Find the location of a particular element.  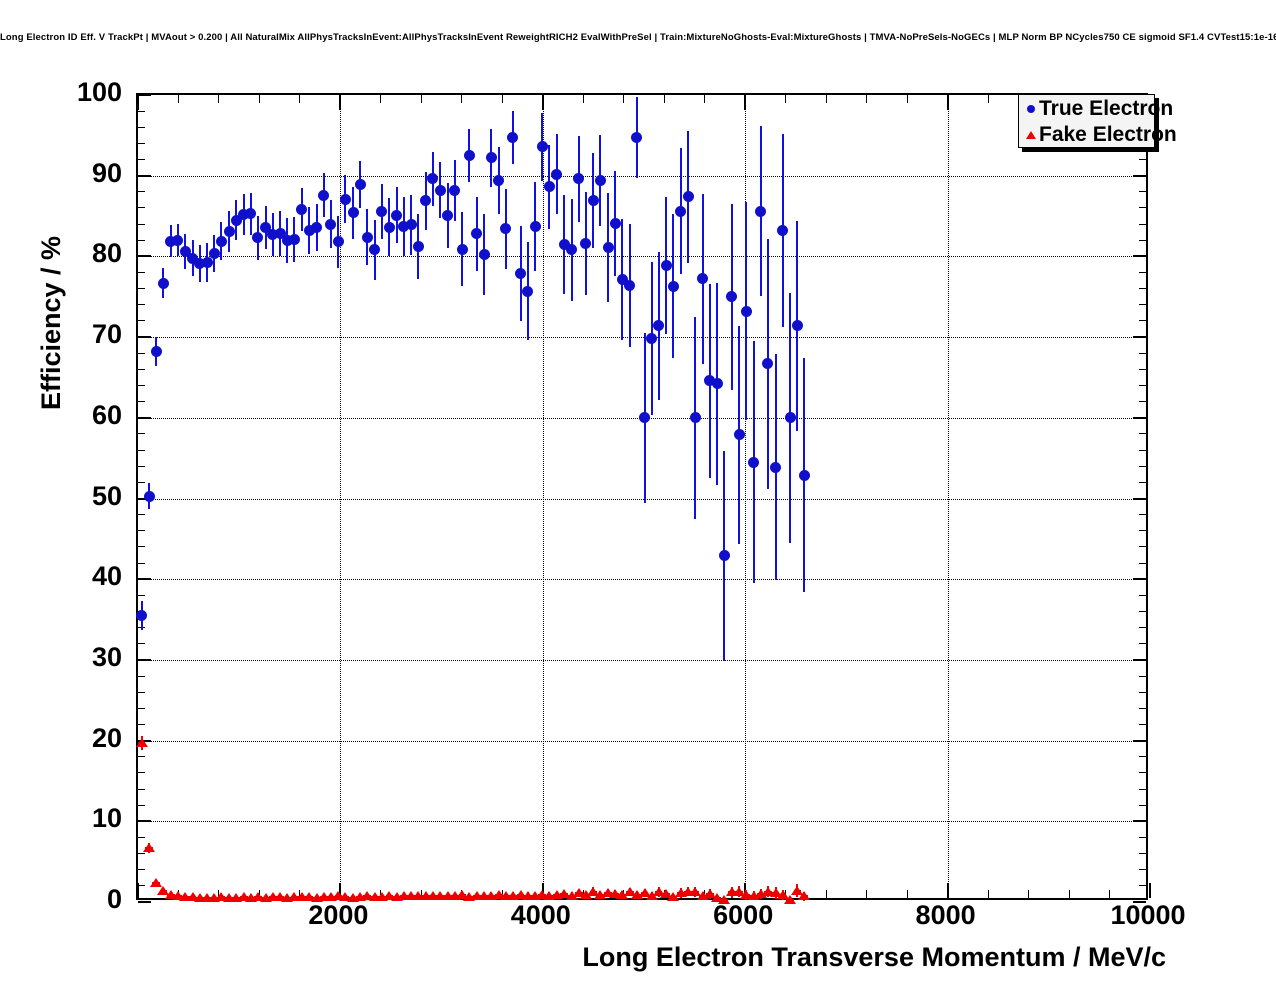

x-tick-label: 4000 is located at coordinates (540, 915).